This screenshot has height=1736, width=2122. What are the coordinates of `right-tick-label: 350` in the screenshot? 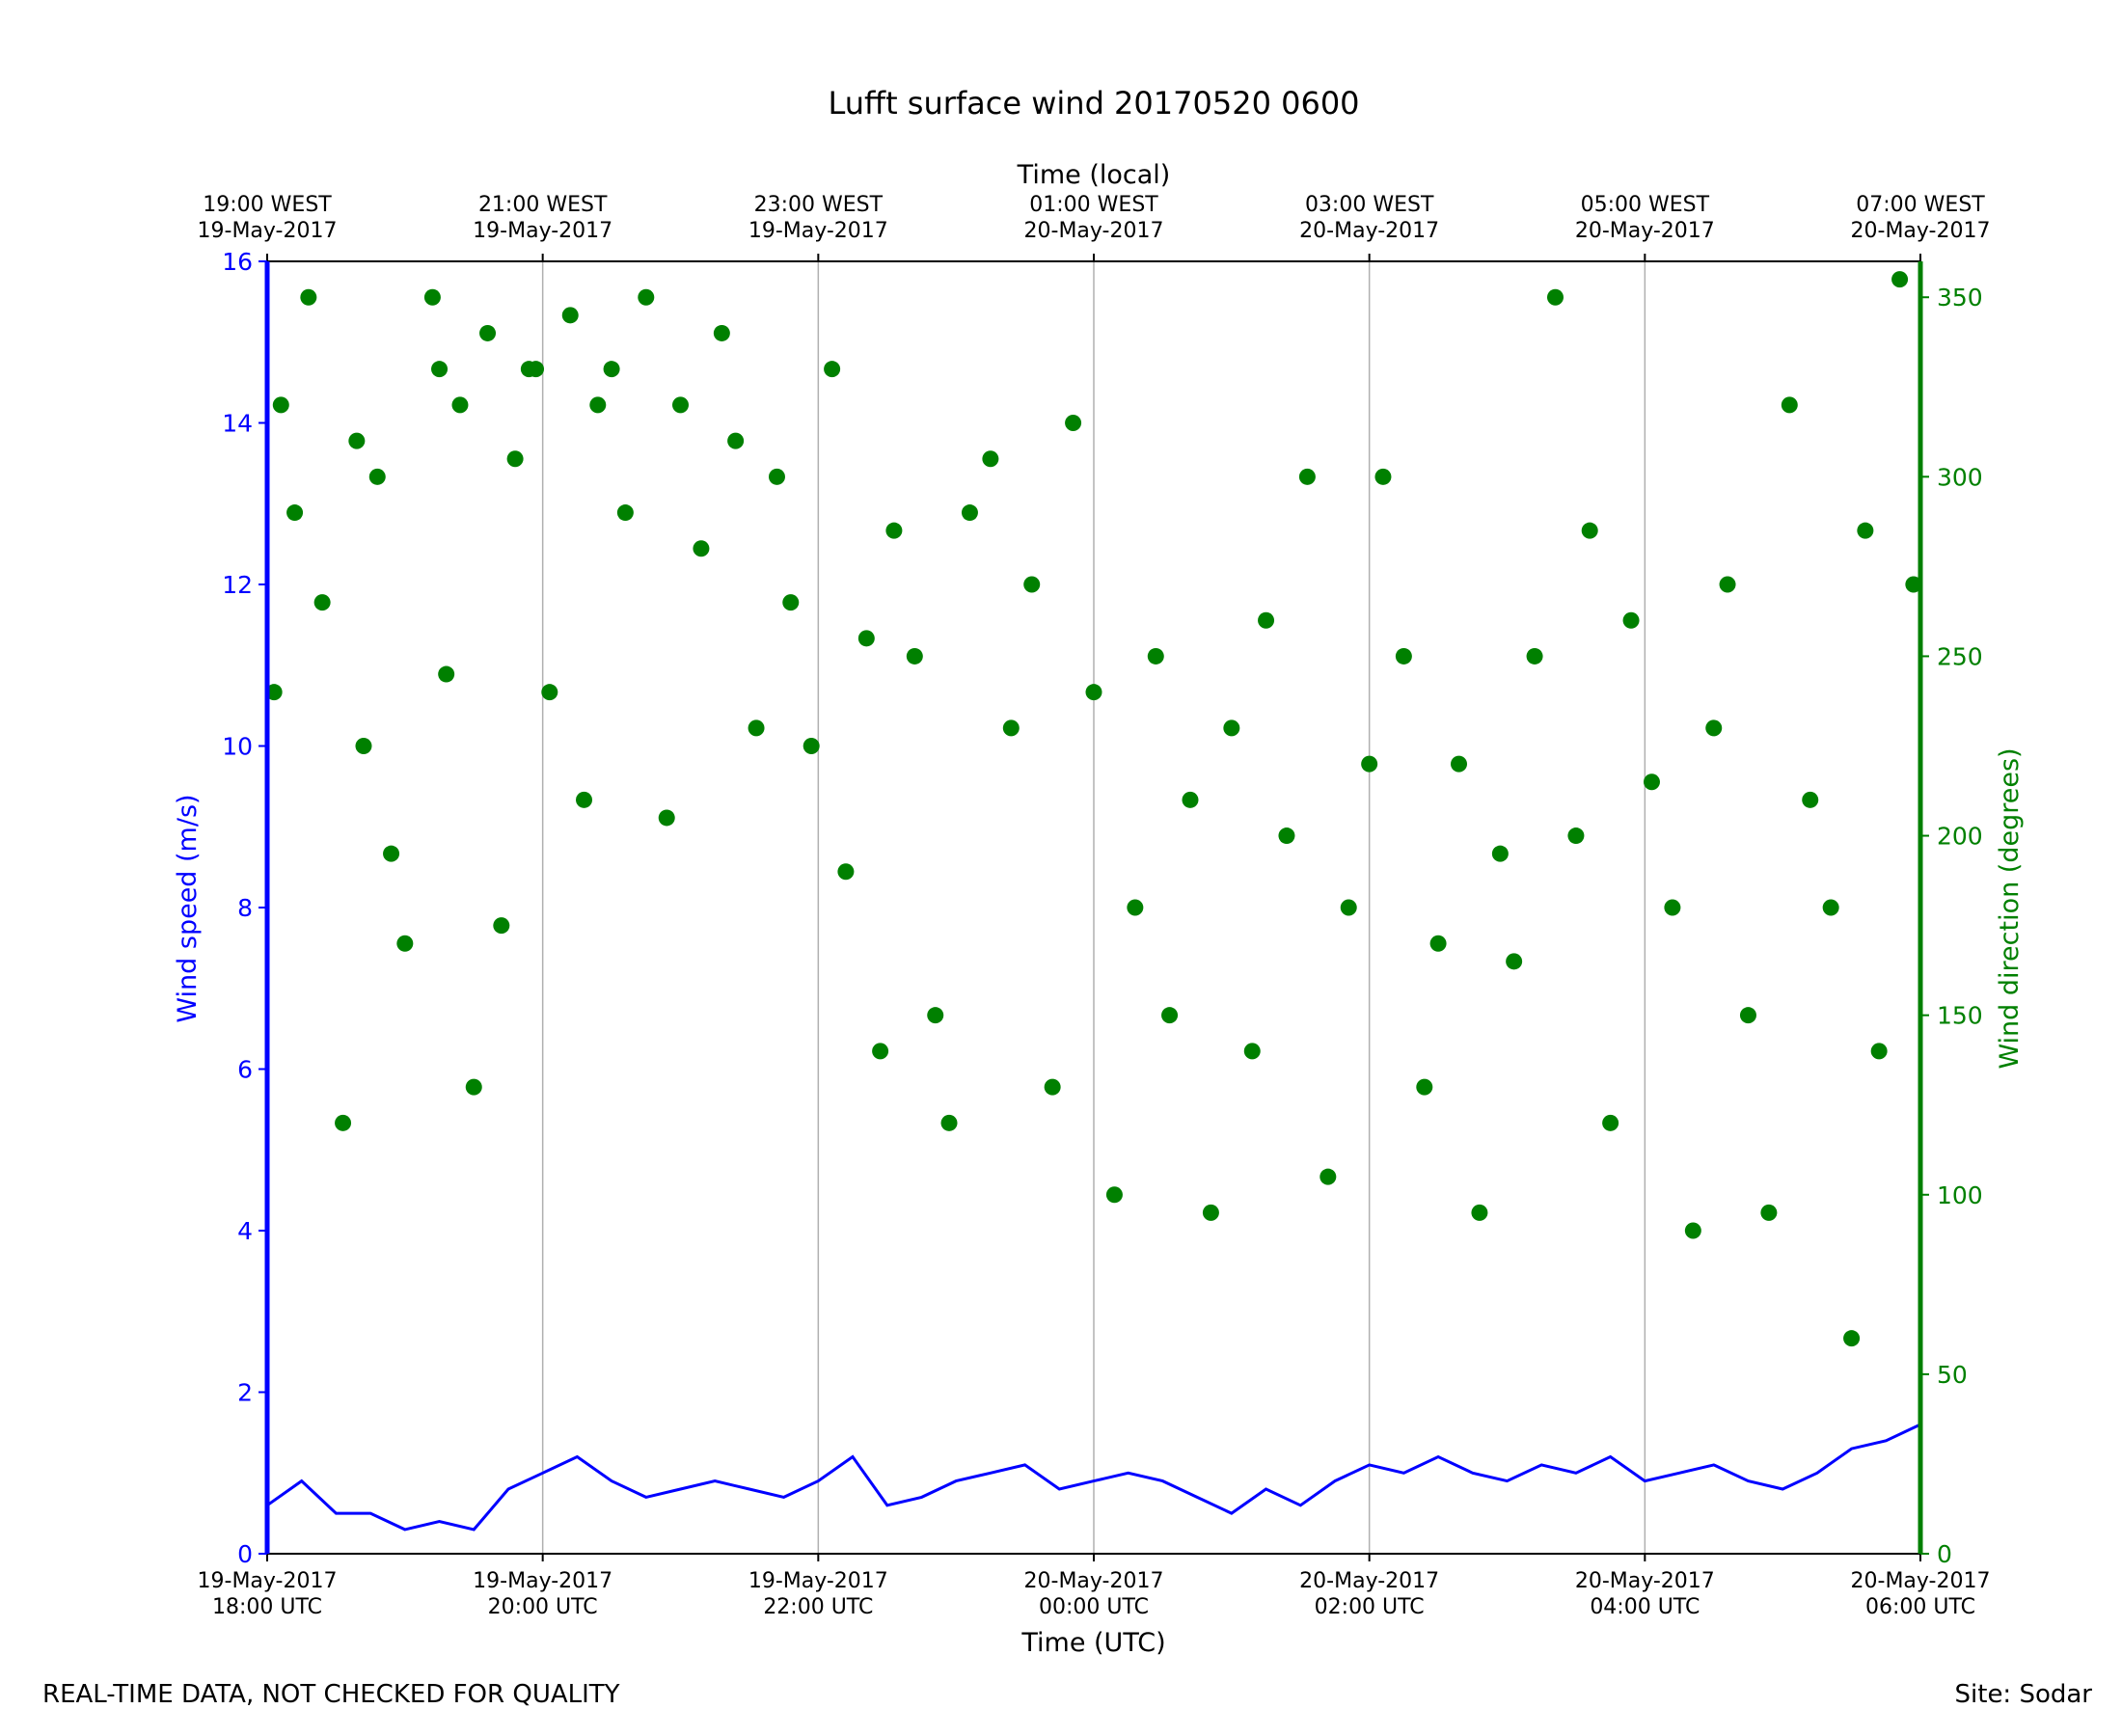 It's located at (1960, 298).